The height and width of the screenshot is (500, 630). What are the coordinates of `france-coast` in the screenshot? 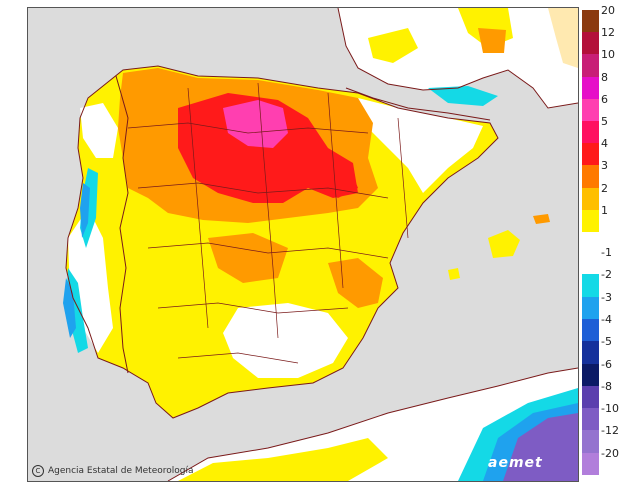 It's located at (457, 58).